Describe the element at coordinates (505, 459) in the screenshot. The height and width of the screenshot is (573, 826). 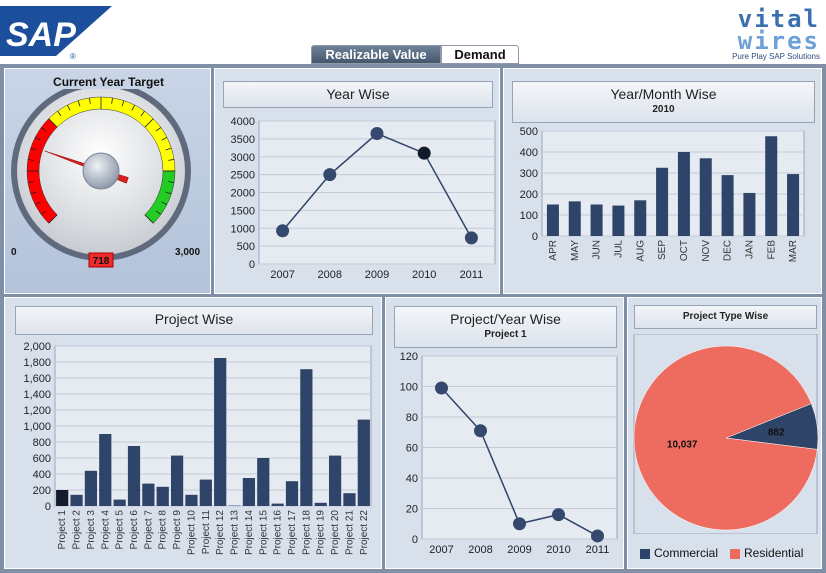
I see `project-year-chart: 0 20 40 60 80 100 120 2007 2008 2009 2010 2011` at that location.